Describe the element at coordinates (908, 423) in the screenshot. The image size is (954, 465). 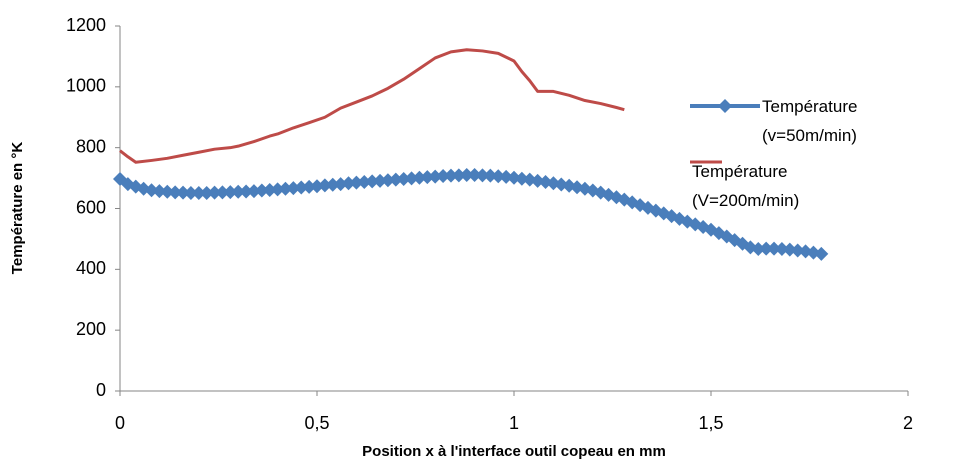
I see `x-tick-label: 2` at that location.